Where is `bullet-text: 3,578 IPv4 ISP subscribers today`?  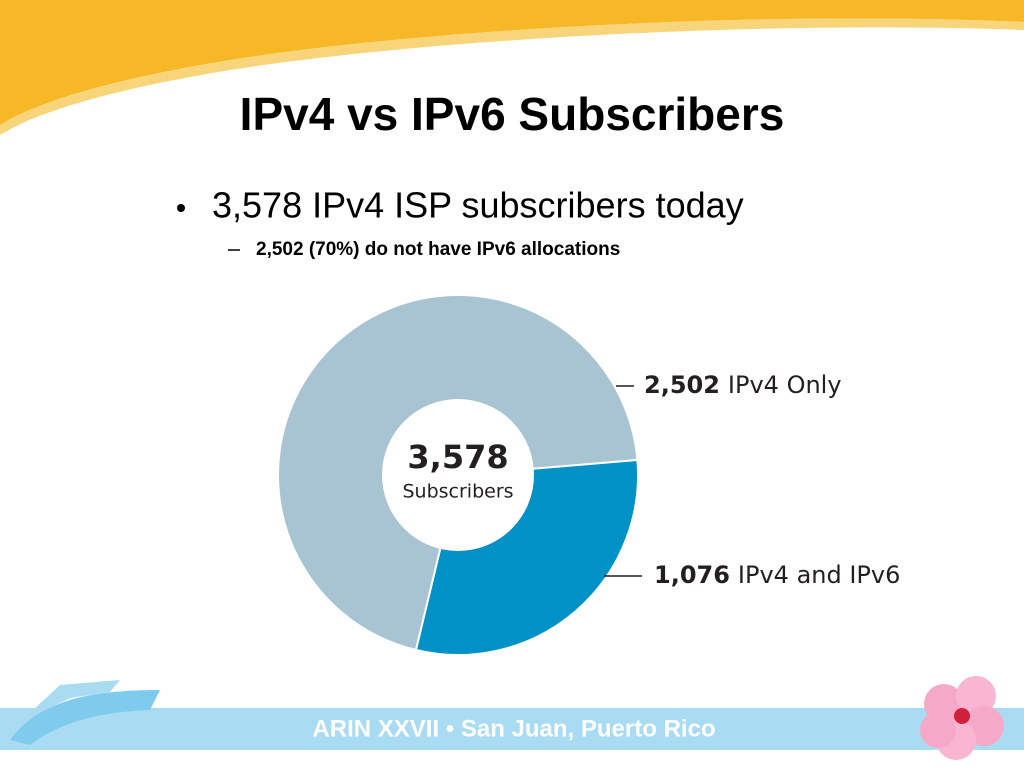 bullet-text: 3,578 IPv4 ISP subscribers today is located at coordinates (478, 205).